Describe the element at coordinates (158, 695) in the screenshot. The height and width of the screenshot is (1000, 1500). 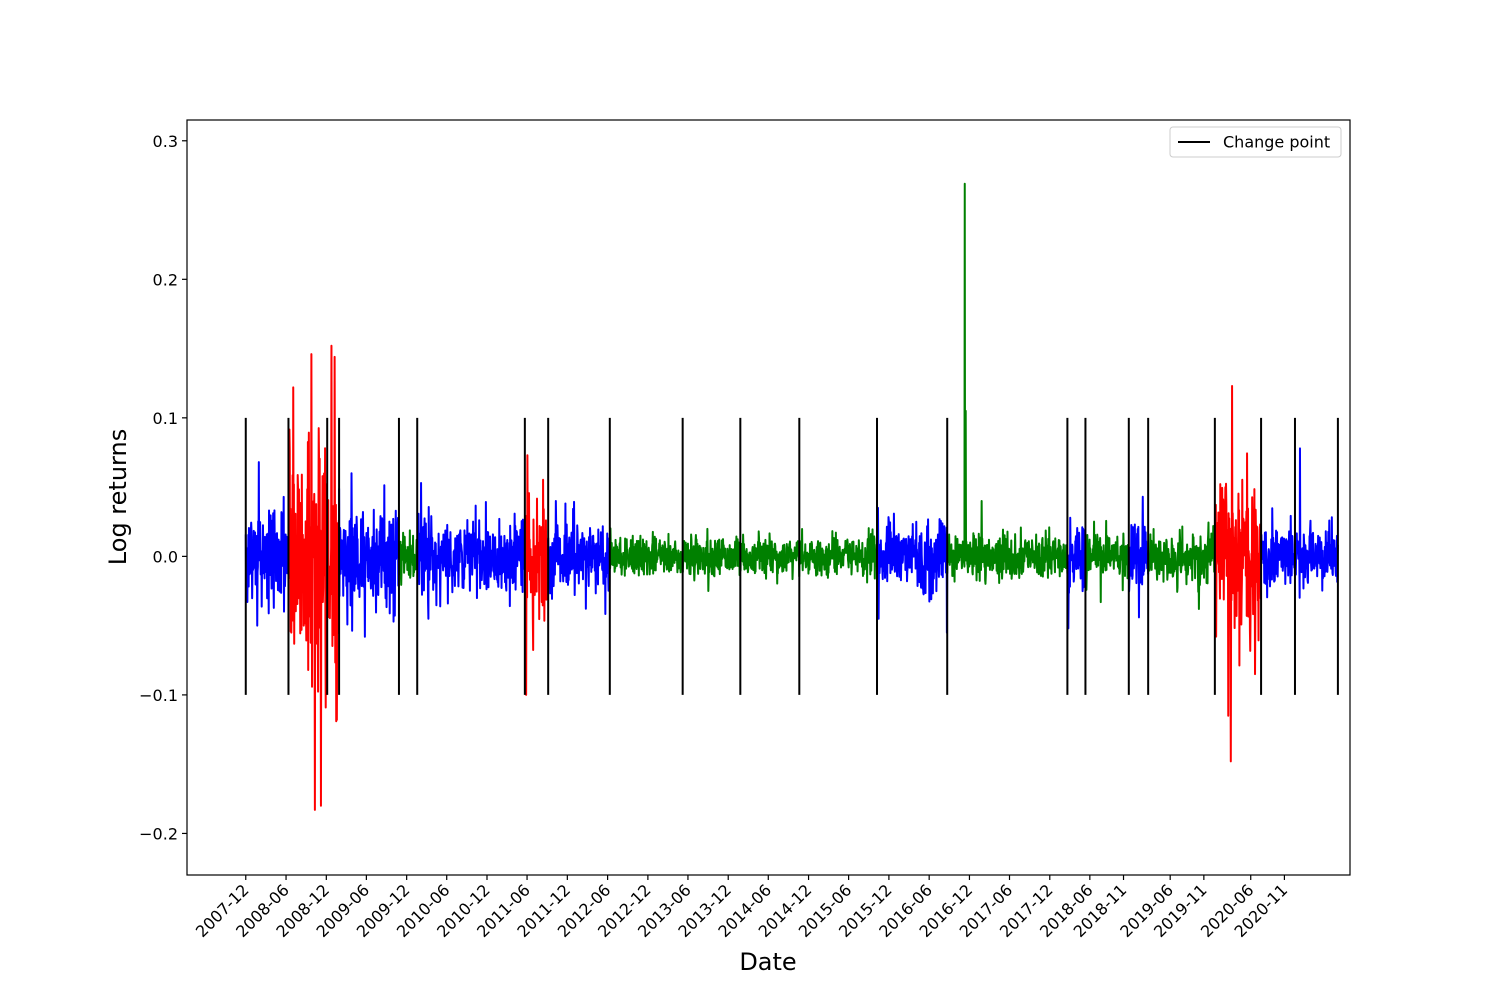
I see `y-tick-label-5: −0.1` at that location.